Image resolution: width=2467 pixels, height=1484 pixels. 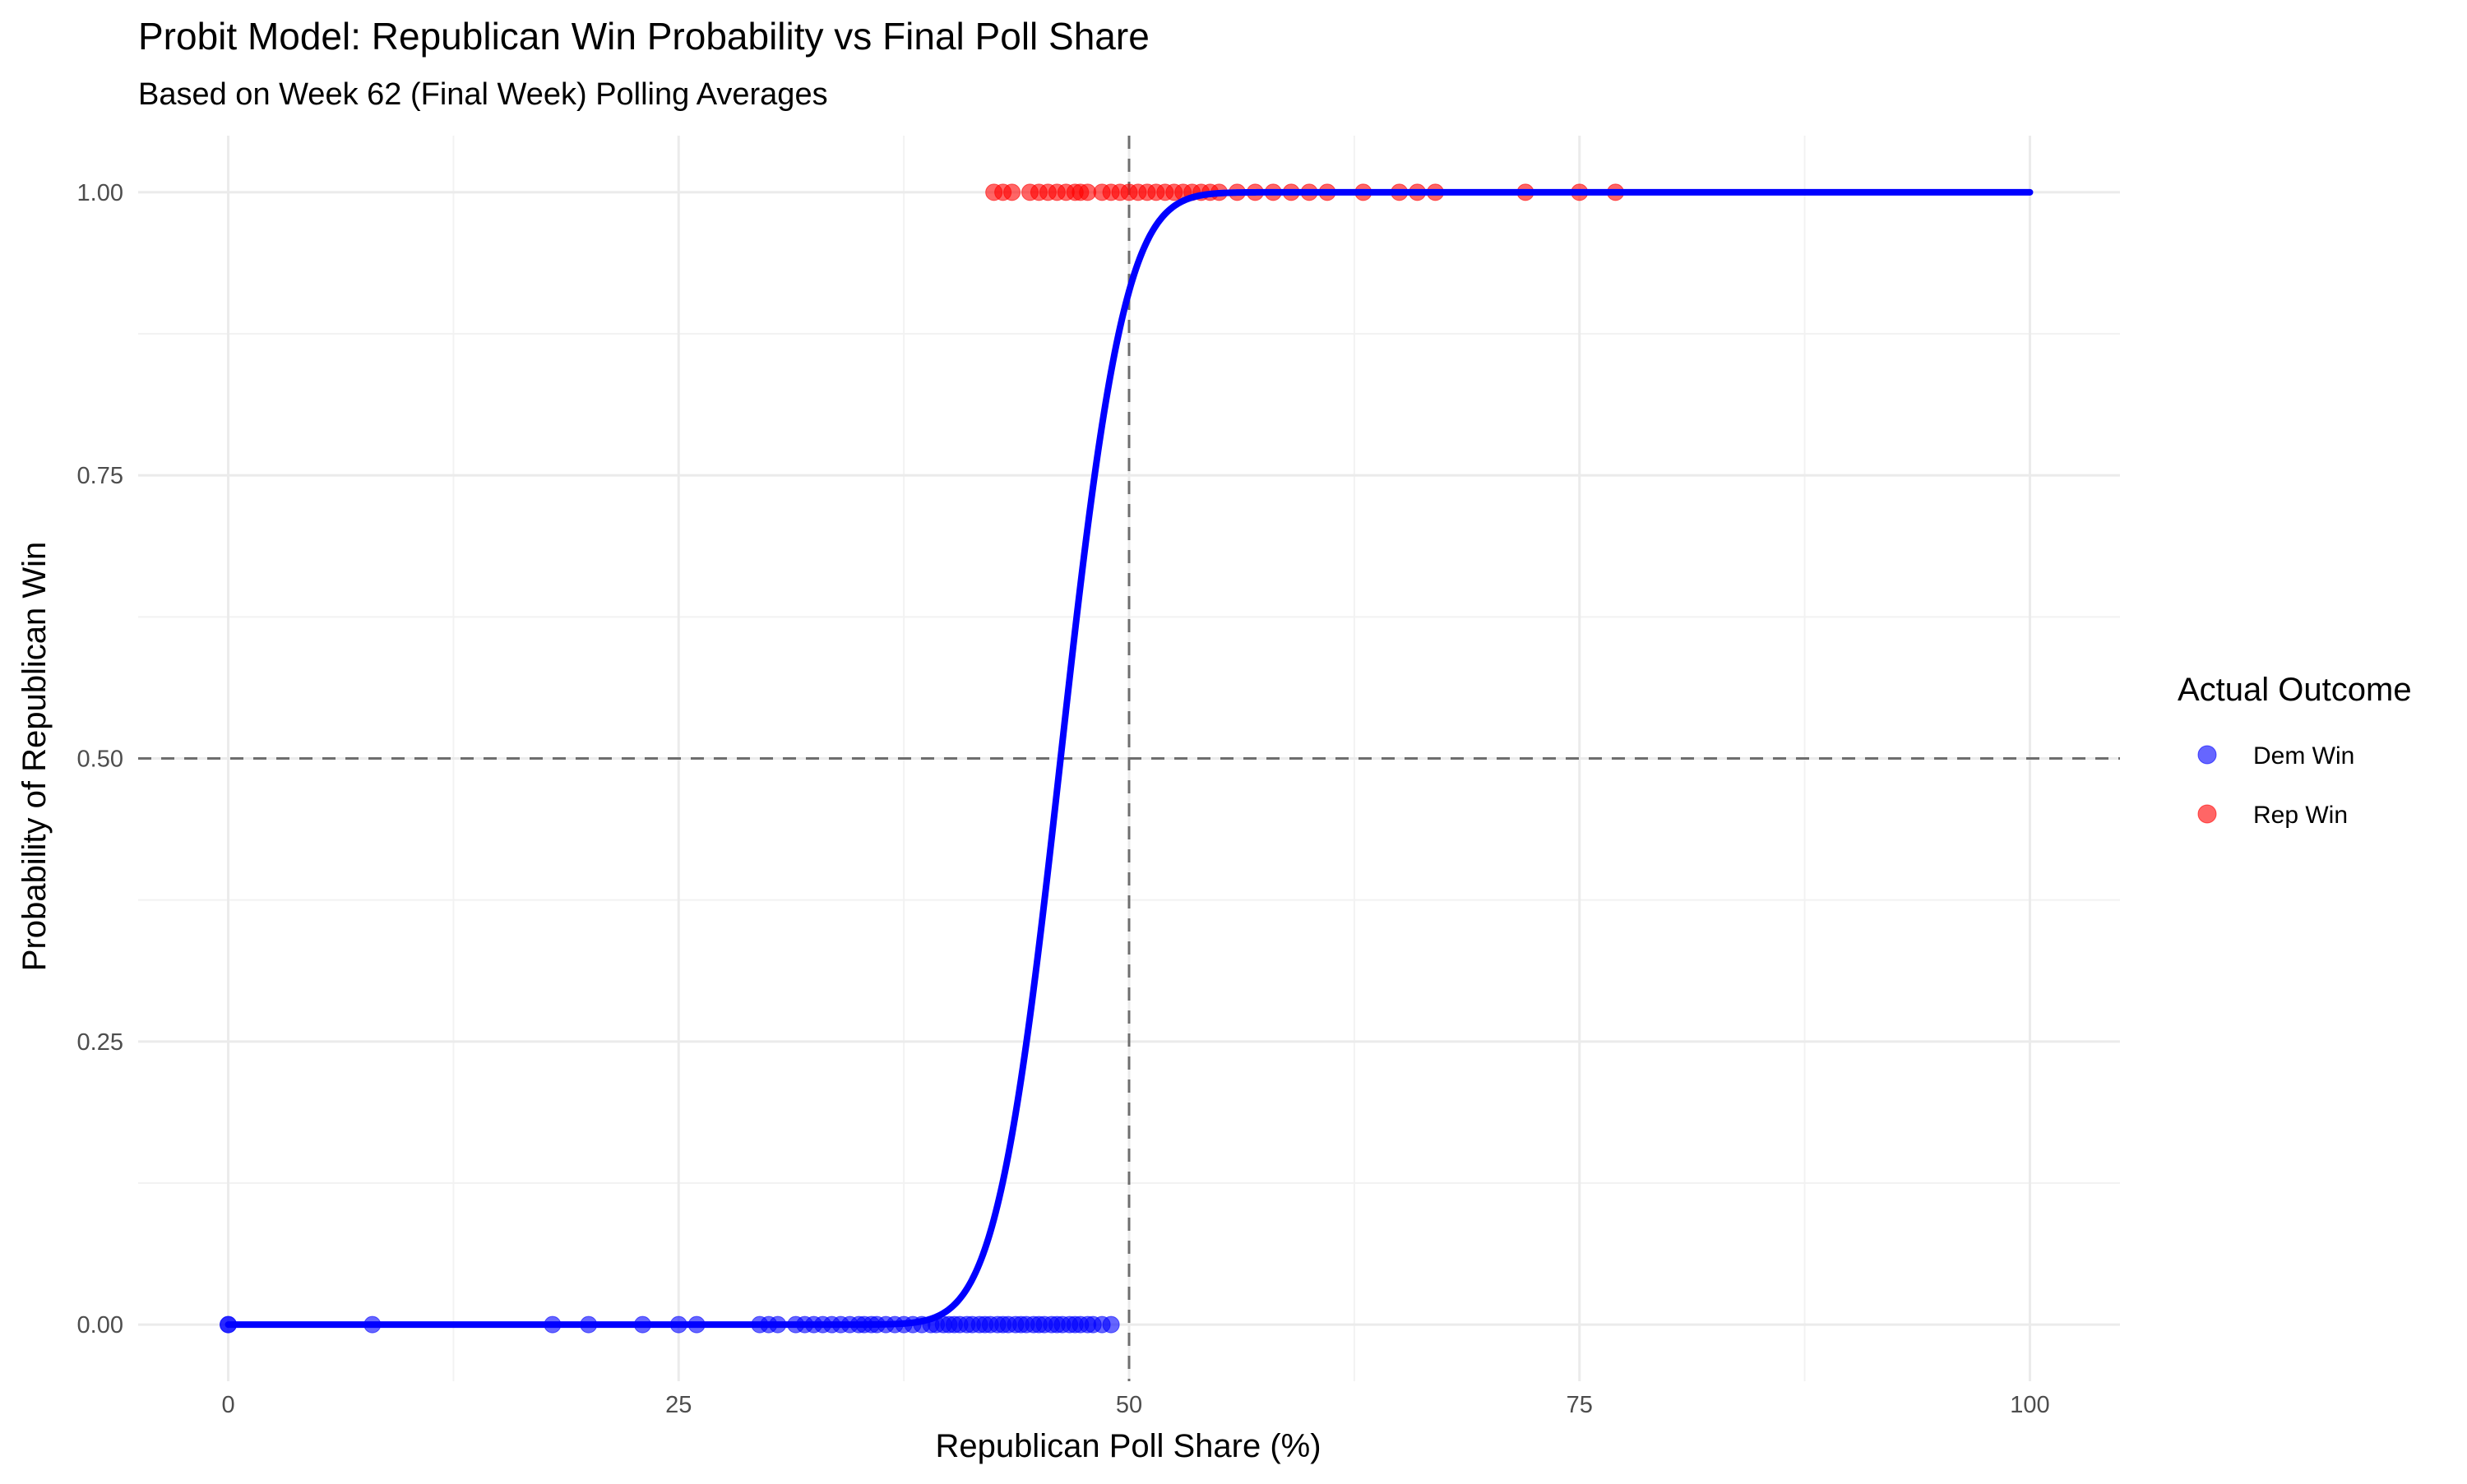 What do you see at coordinates (2029, 1405) in the screenshot?
I see `x-tick-label: 100` at bounding box center [2029, 1405].